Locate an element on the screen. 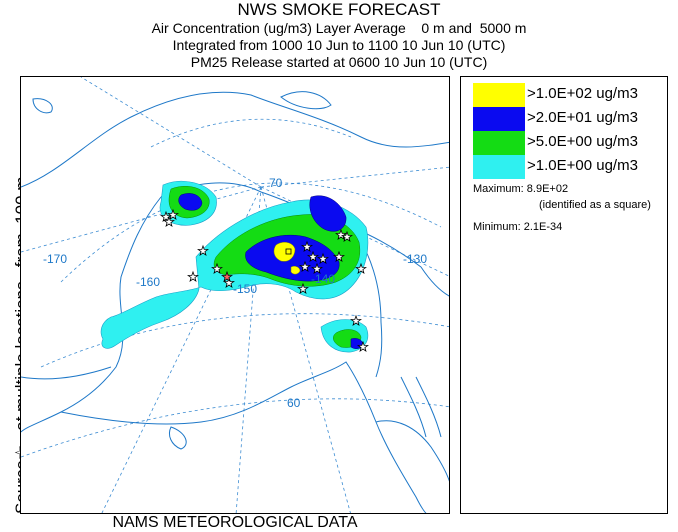  coast-arctic-north is located at coordinates (235, 139).